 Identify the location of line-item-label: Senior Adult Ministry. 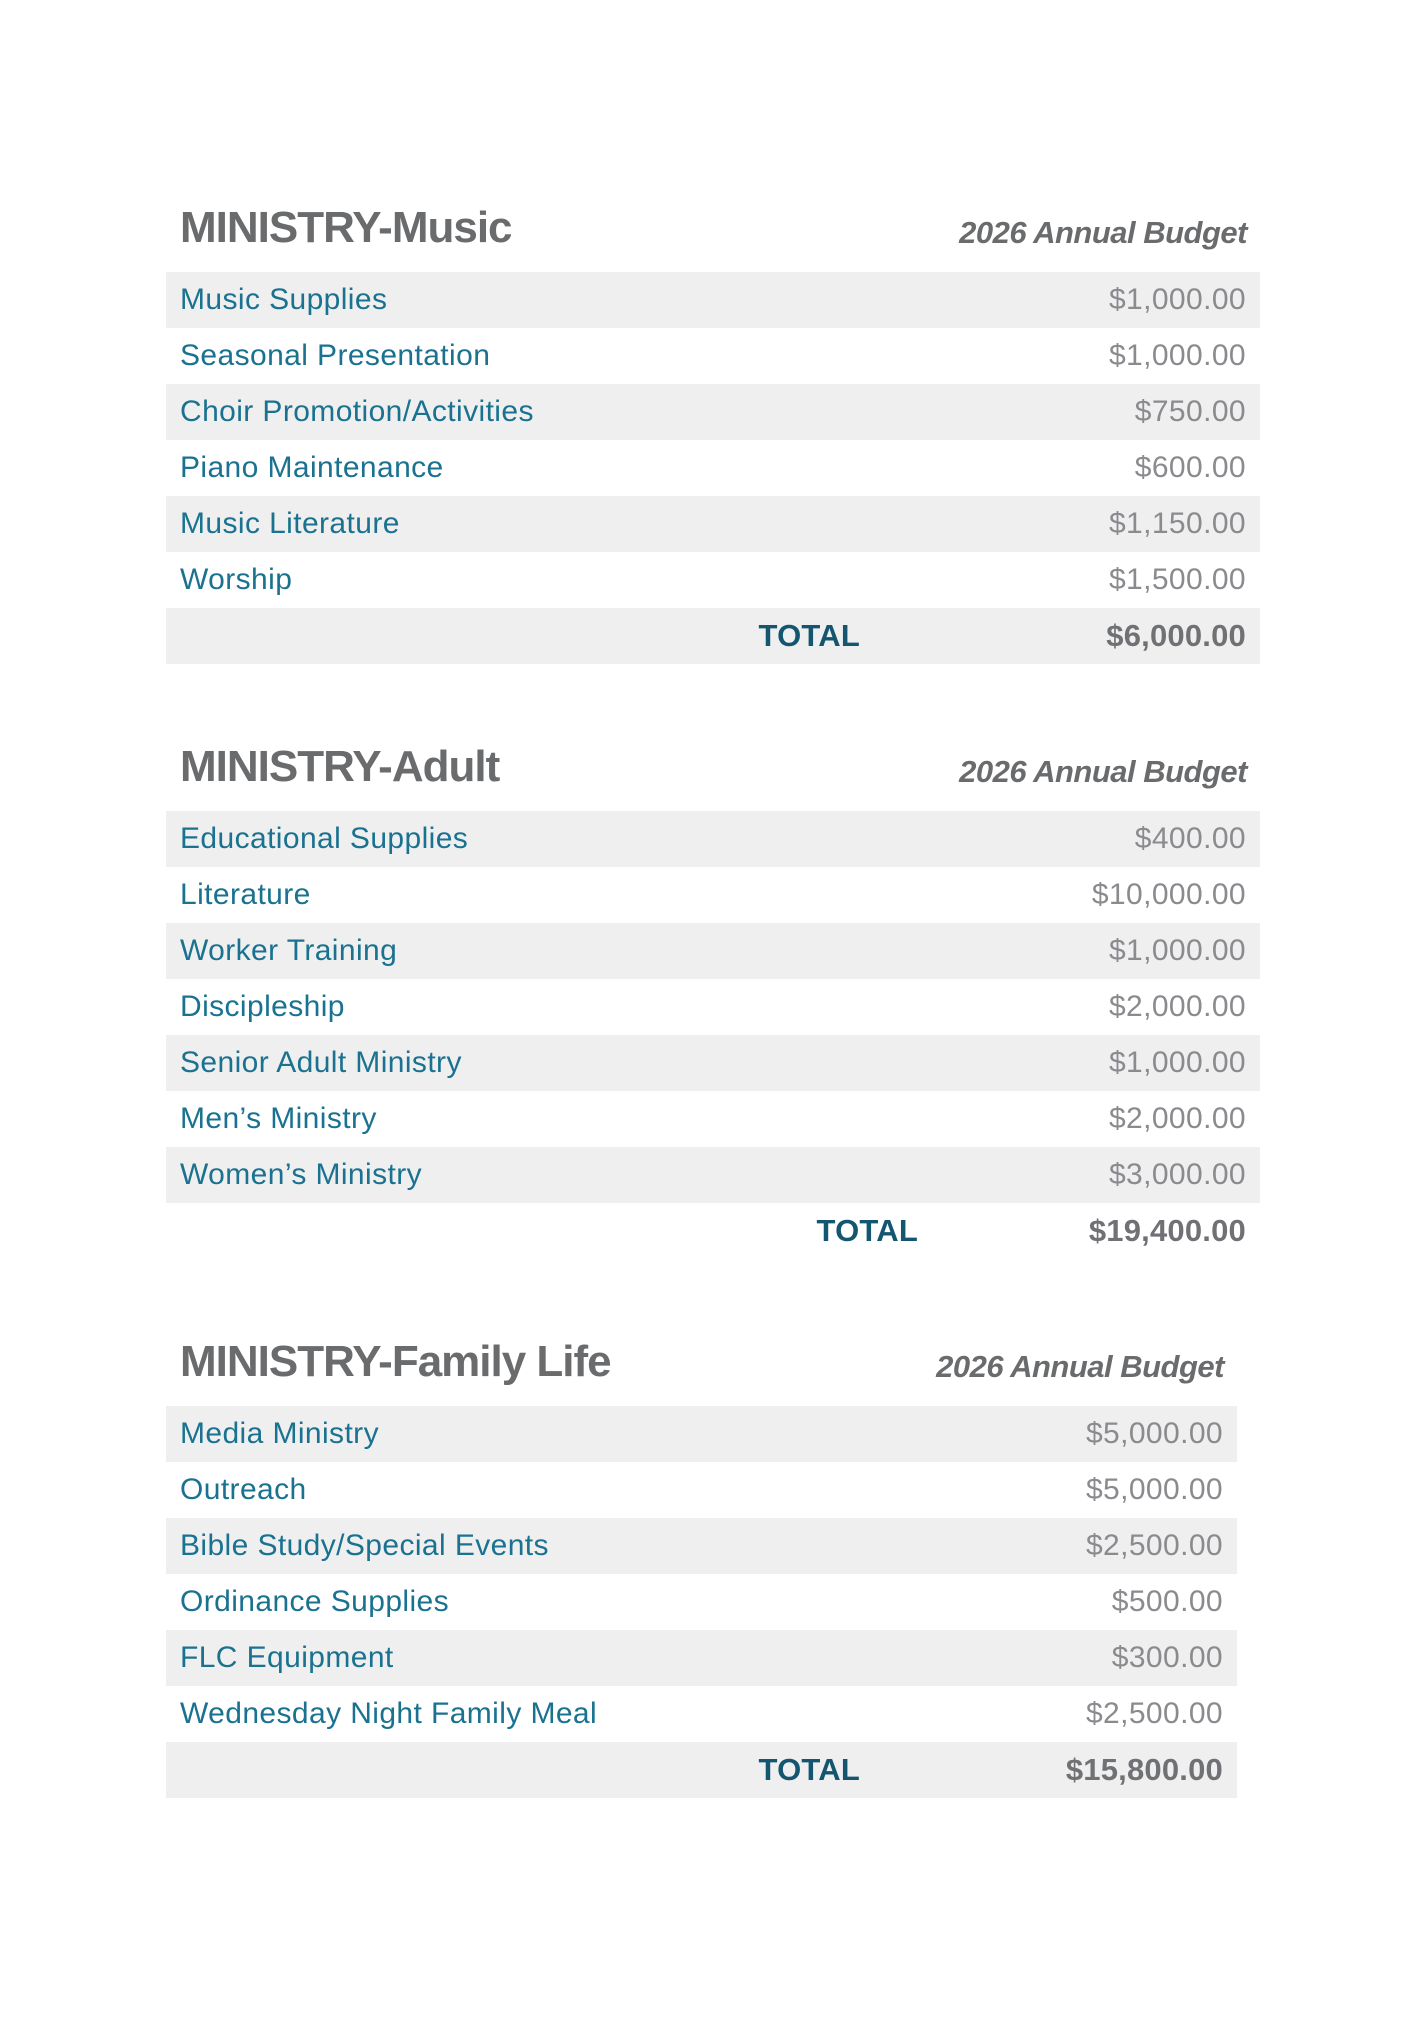
(321, 1062).